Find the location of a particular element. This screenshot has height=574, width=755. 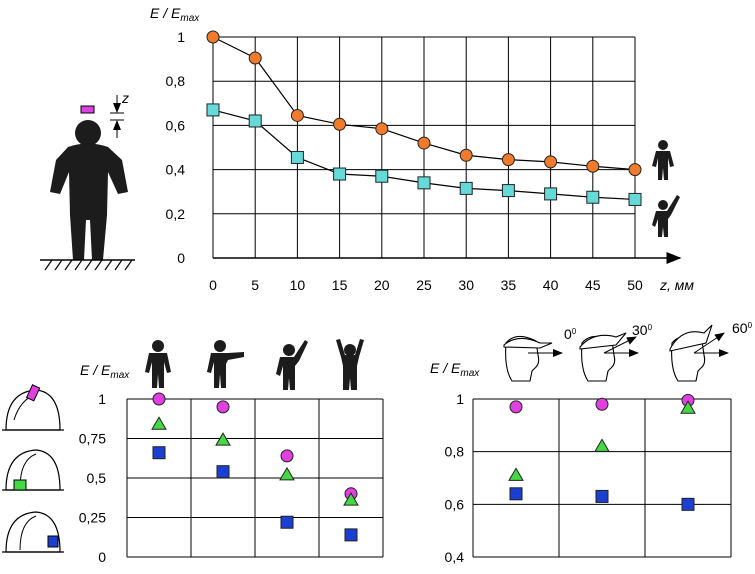

top-y-tick-label: 0 is located at coordinates (181, 258).